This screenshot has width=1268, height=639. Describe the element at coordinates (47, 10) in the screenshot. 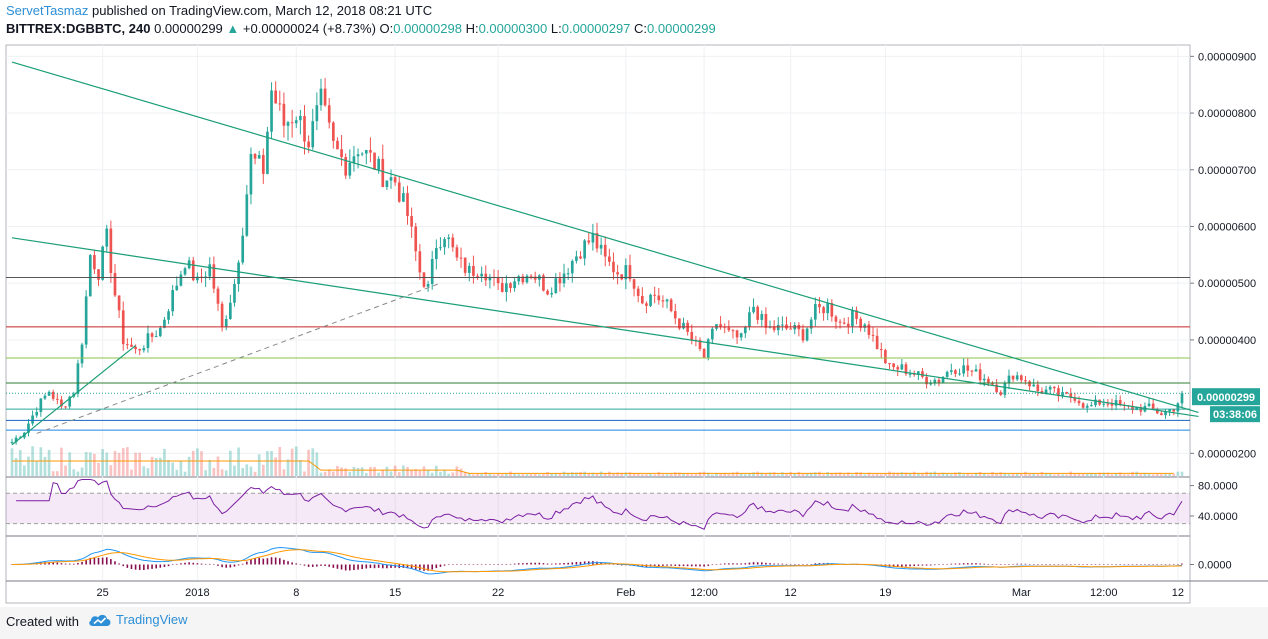

I see `author-link: ServetTasmaz` at that location.